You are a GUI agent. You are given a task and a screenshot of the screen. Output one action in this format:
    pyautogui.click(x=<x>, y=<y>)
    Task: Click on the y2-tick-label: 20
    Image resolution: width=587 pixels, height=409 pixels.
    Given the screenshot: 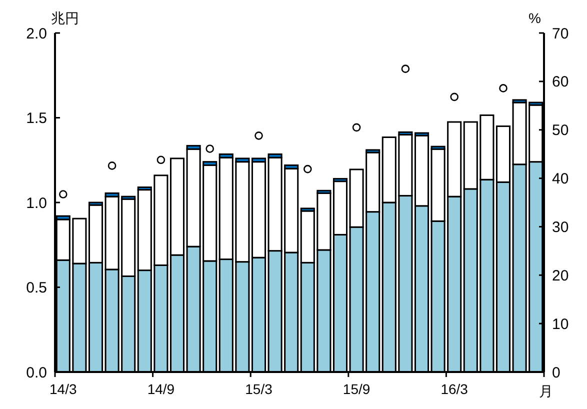 What is the action you would take?
    pyautogui.click(x=560, y=275)
    